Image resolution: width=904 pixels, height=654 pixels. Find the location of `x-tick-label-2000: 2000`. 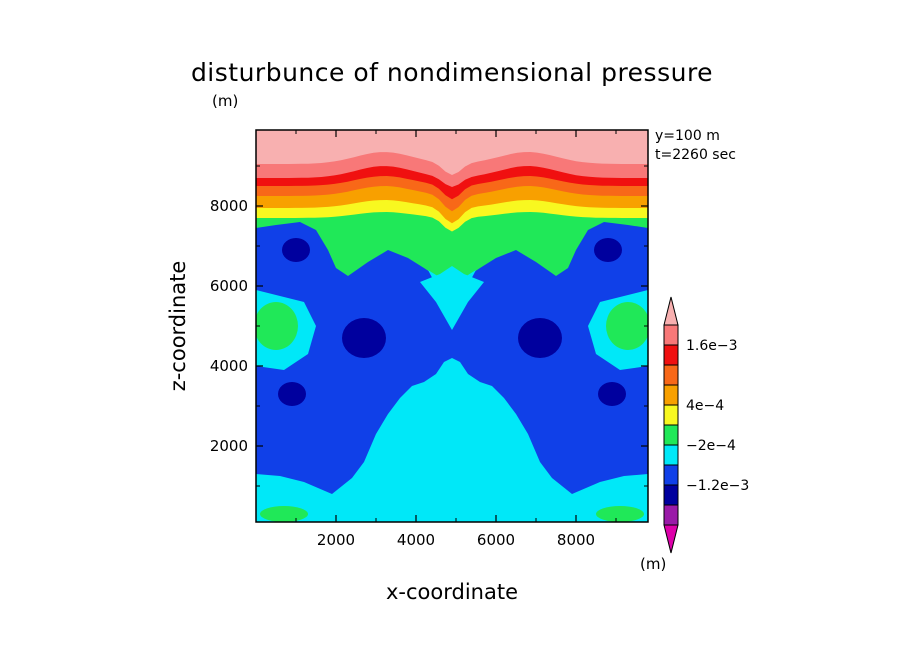

x-tick-label-2000: 2000 is located at coordinates (336, 540).